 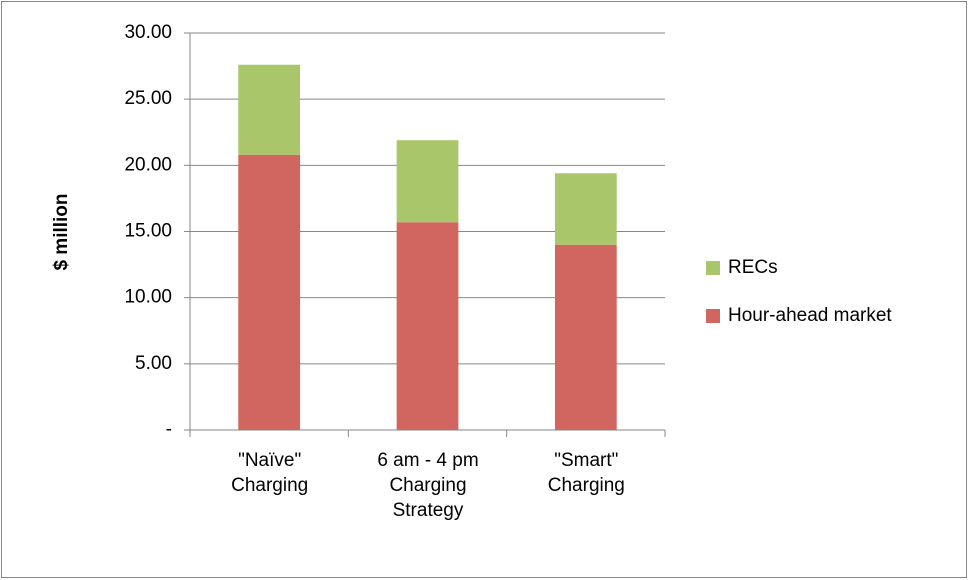 I want to click on y-tick-label: 25.00, so click(x=148, y=98).